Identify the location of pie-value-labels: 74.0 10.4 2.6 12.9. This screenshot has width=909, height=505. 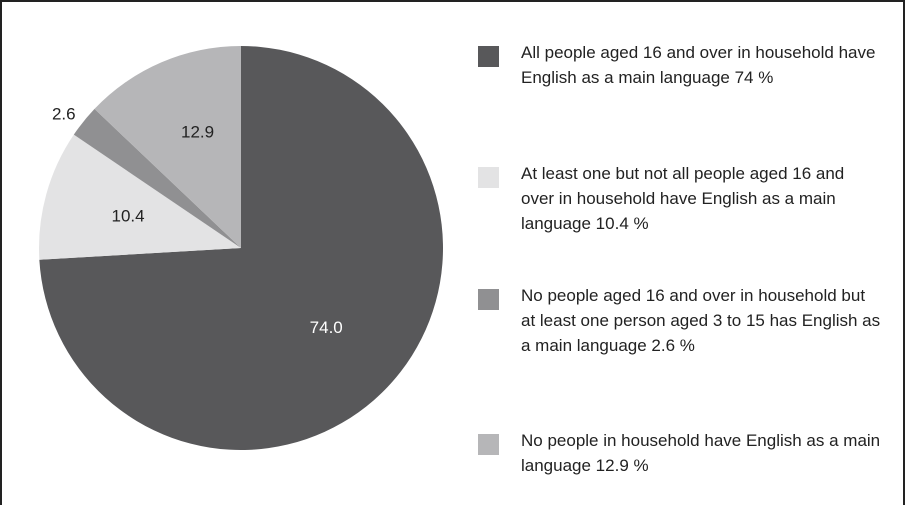
(197, 220).